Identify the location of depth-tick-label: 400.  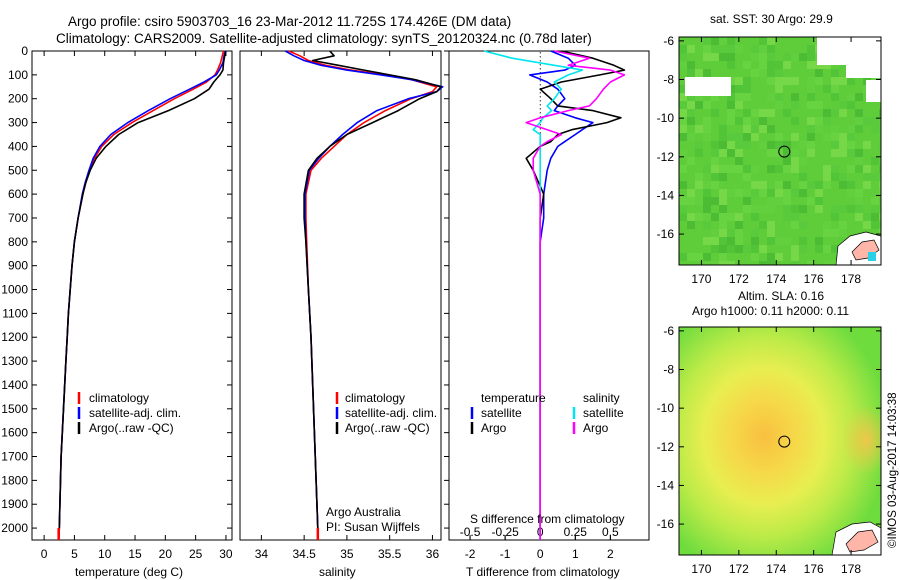
(18, 146).